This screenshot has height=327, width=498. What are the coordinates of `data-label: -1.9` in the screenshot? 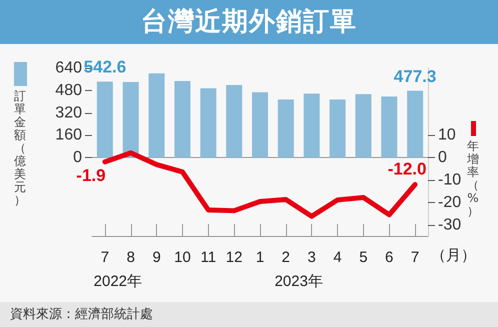 It's located at (91, 175).